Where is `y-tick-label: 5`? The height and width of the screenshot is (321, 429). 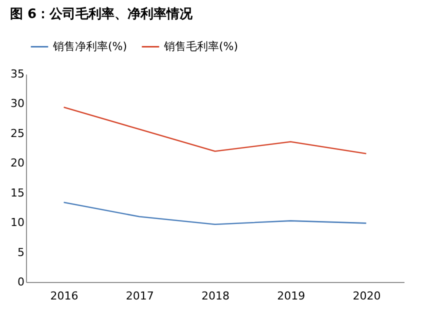
y-tick-label: 5 is located at coordinates (21, 252).